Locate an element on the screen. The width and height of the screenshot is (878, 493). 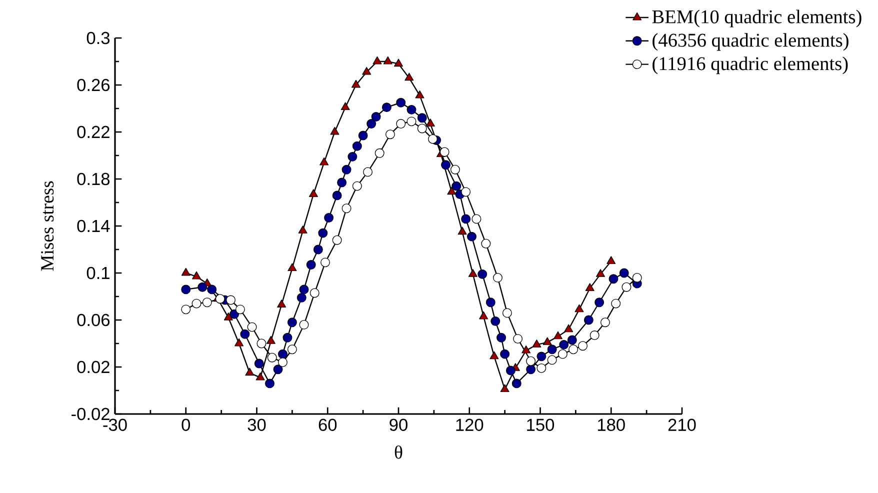
x-tick-label: 0 is located at coordinates (186, 424).